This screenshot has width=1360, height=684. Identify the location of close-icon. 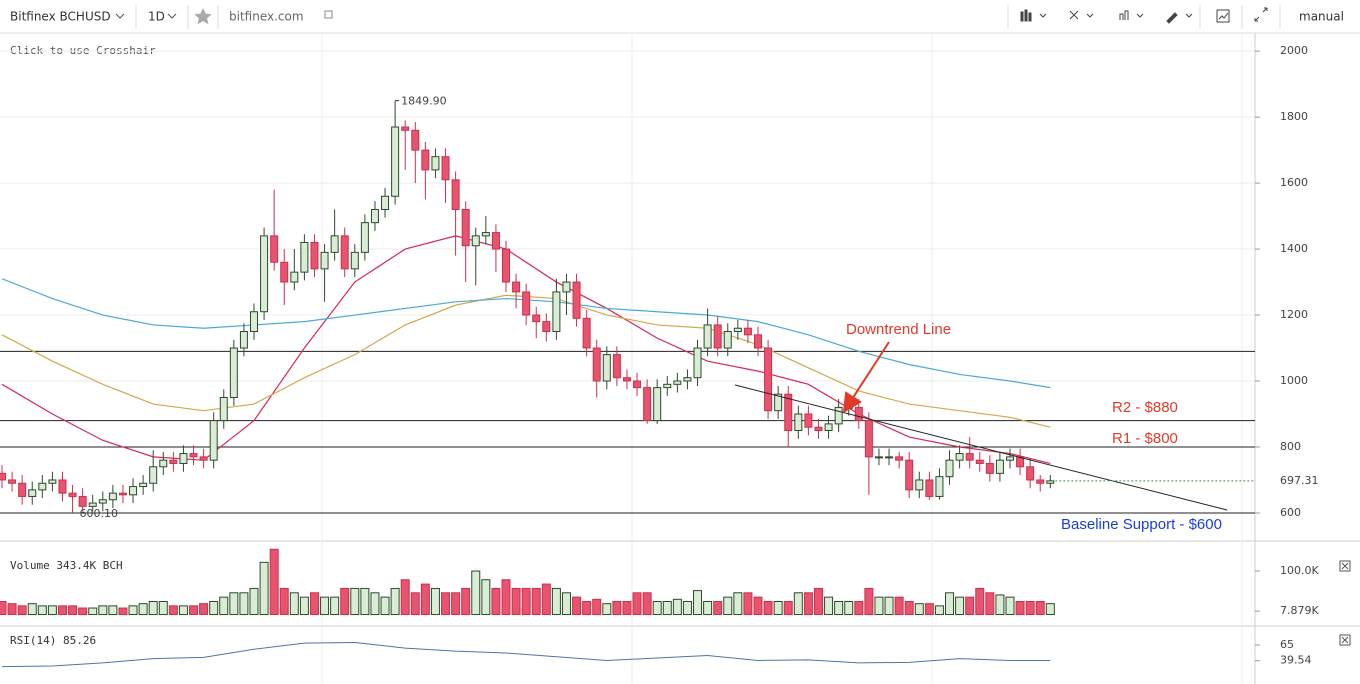
(1345, 566).